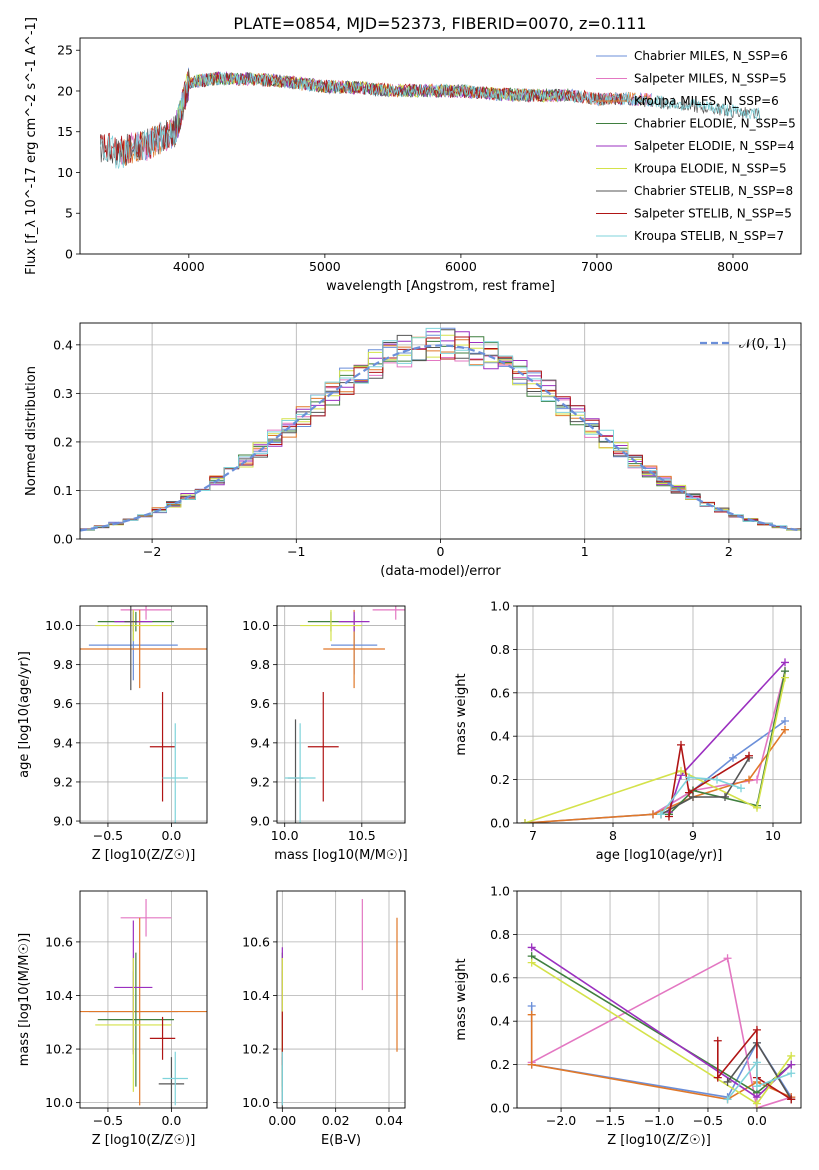  I want to click on x-tick-label: 8000, so click(733, 266).